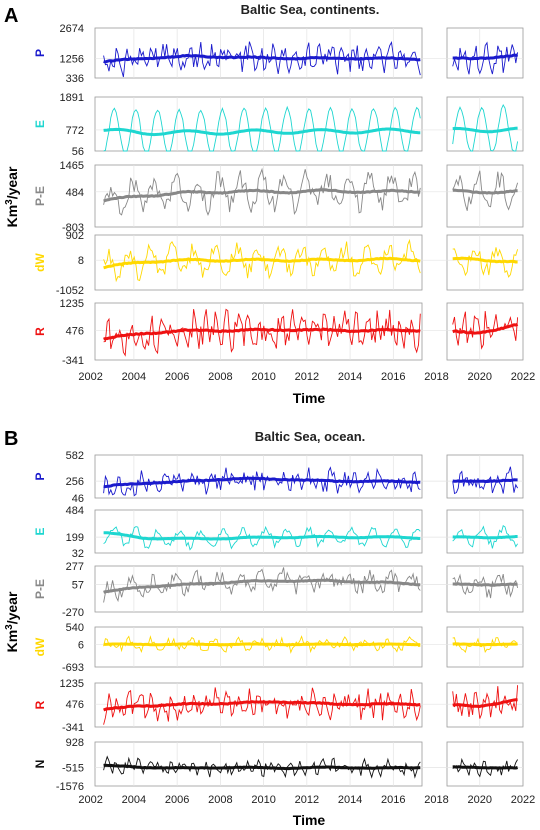 Image resolution: width=540 pixels, height=830 pixels. What do you see at coordinates (485, 128) in the screenshot?
I see `series-line-E` at bounding box center [485, 128].